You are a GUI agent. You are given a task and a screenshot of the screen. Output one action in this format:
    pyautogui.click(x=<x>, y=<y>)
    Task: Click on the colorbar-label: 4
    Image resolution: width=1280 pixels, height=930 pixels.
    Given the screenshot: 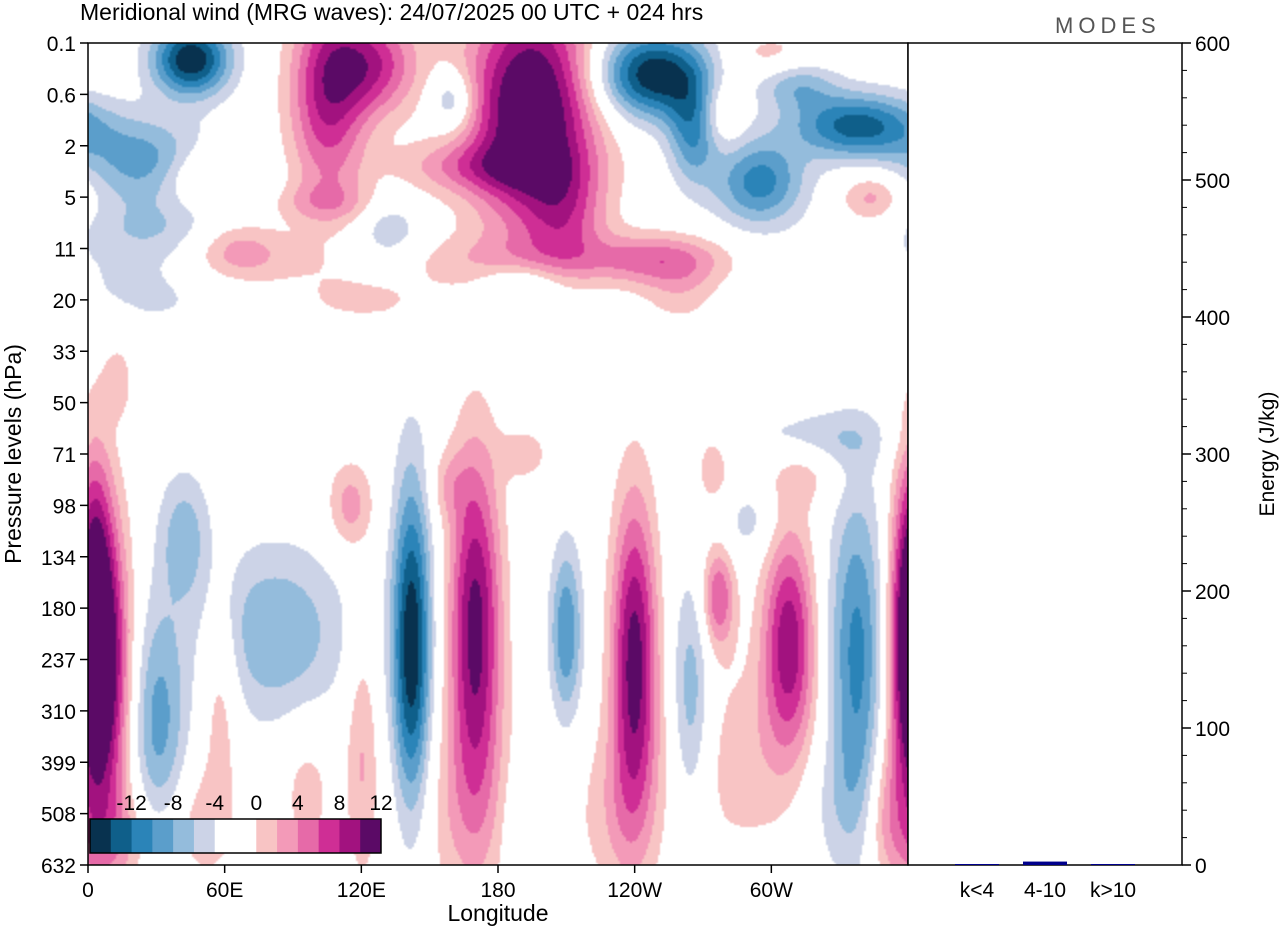 What is the action you would take?
    pyautogui.click(x=298, y=803)
    